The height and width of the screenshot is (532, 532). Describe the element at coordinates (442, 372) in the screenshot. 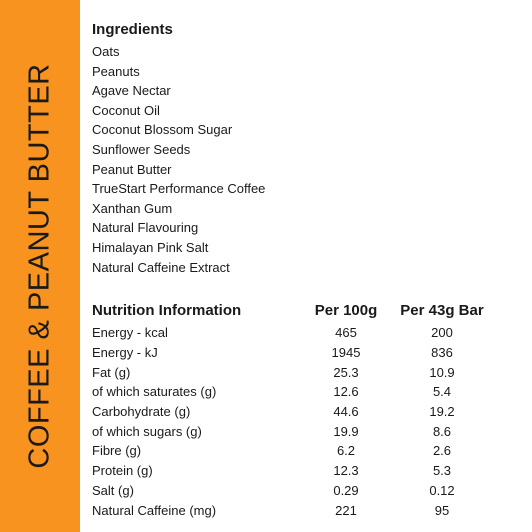

I see `per-43g-value: 10.9` at that location.